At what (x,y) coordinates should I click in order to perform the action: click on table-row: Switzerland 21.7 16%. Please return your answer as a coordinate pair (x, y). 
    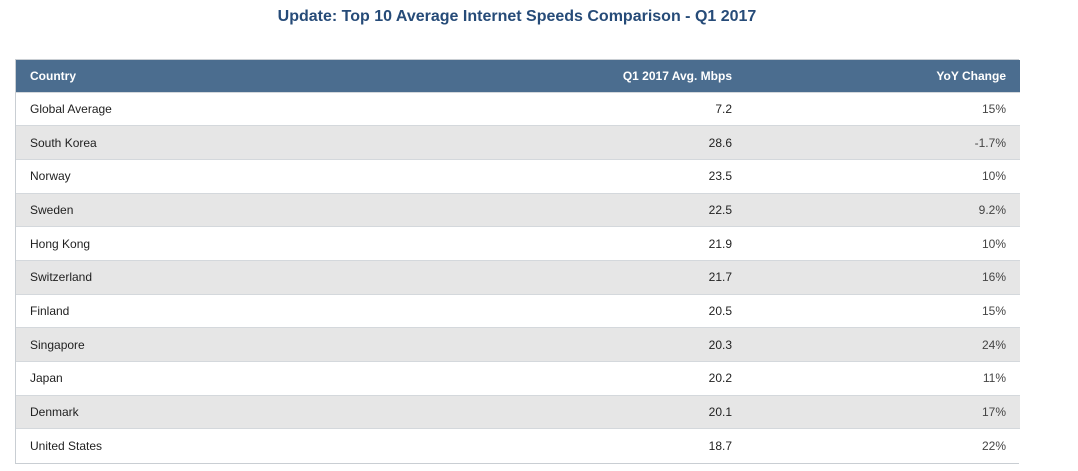
    Looking at the image, I should click on (518, 277).